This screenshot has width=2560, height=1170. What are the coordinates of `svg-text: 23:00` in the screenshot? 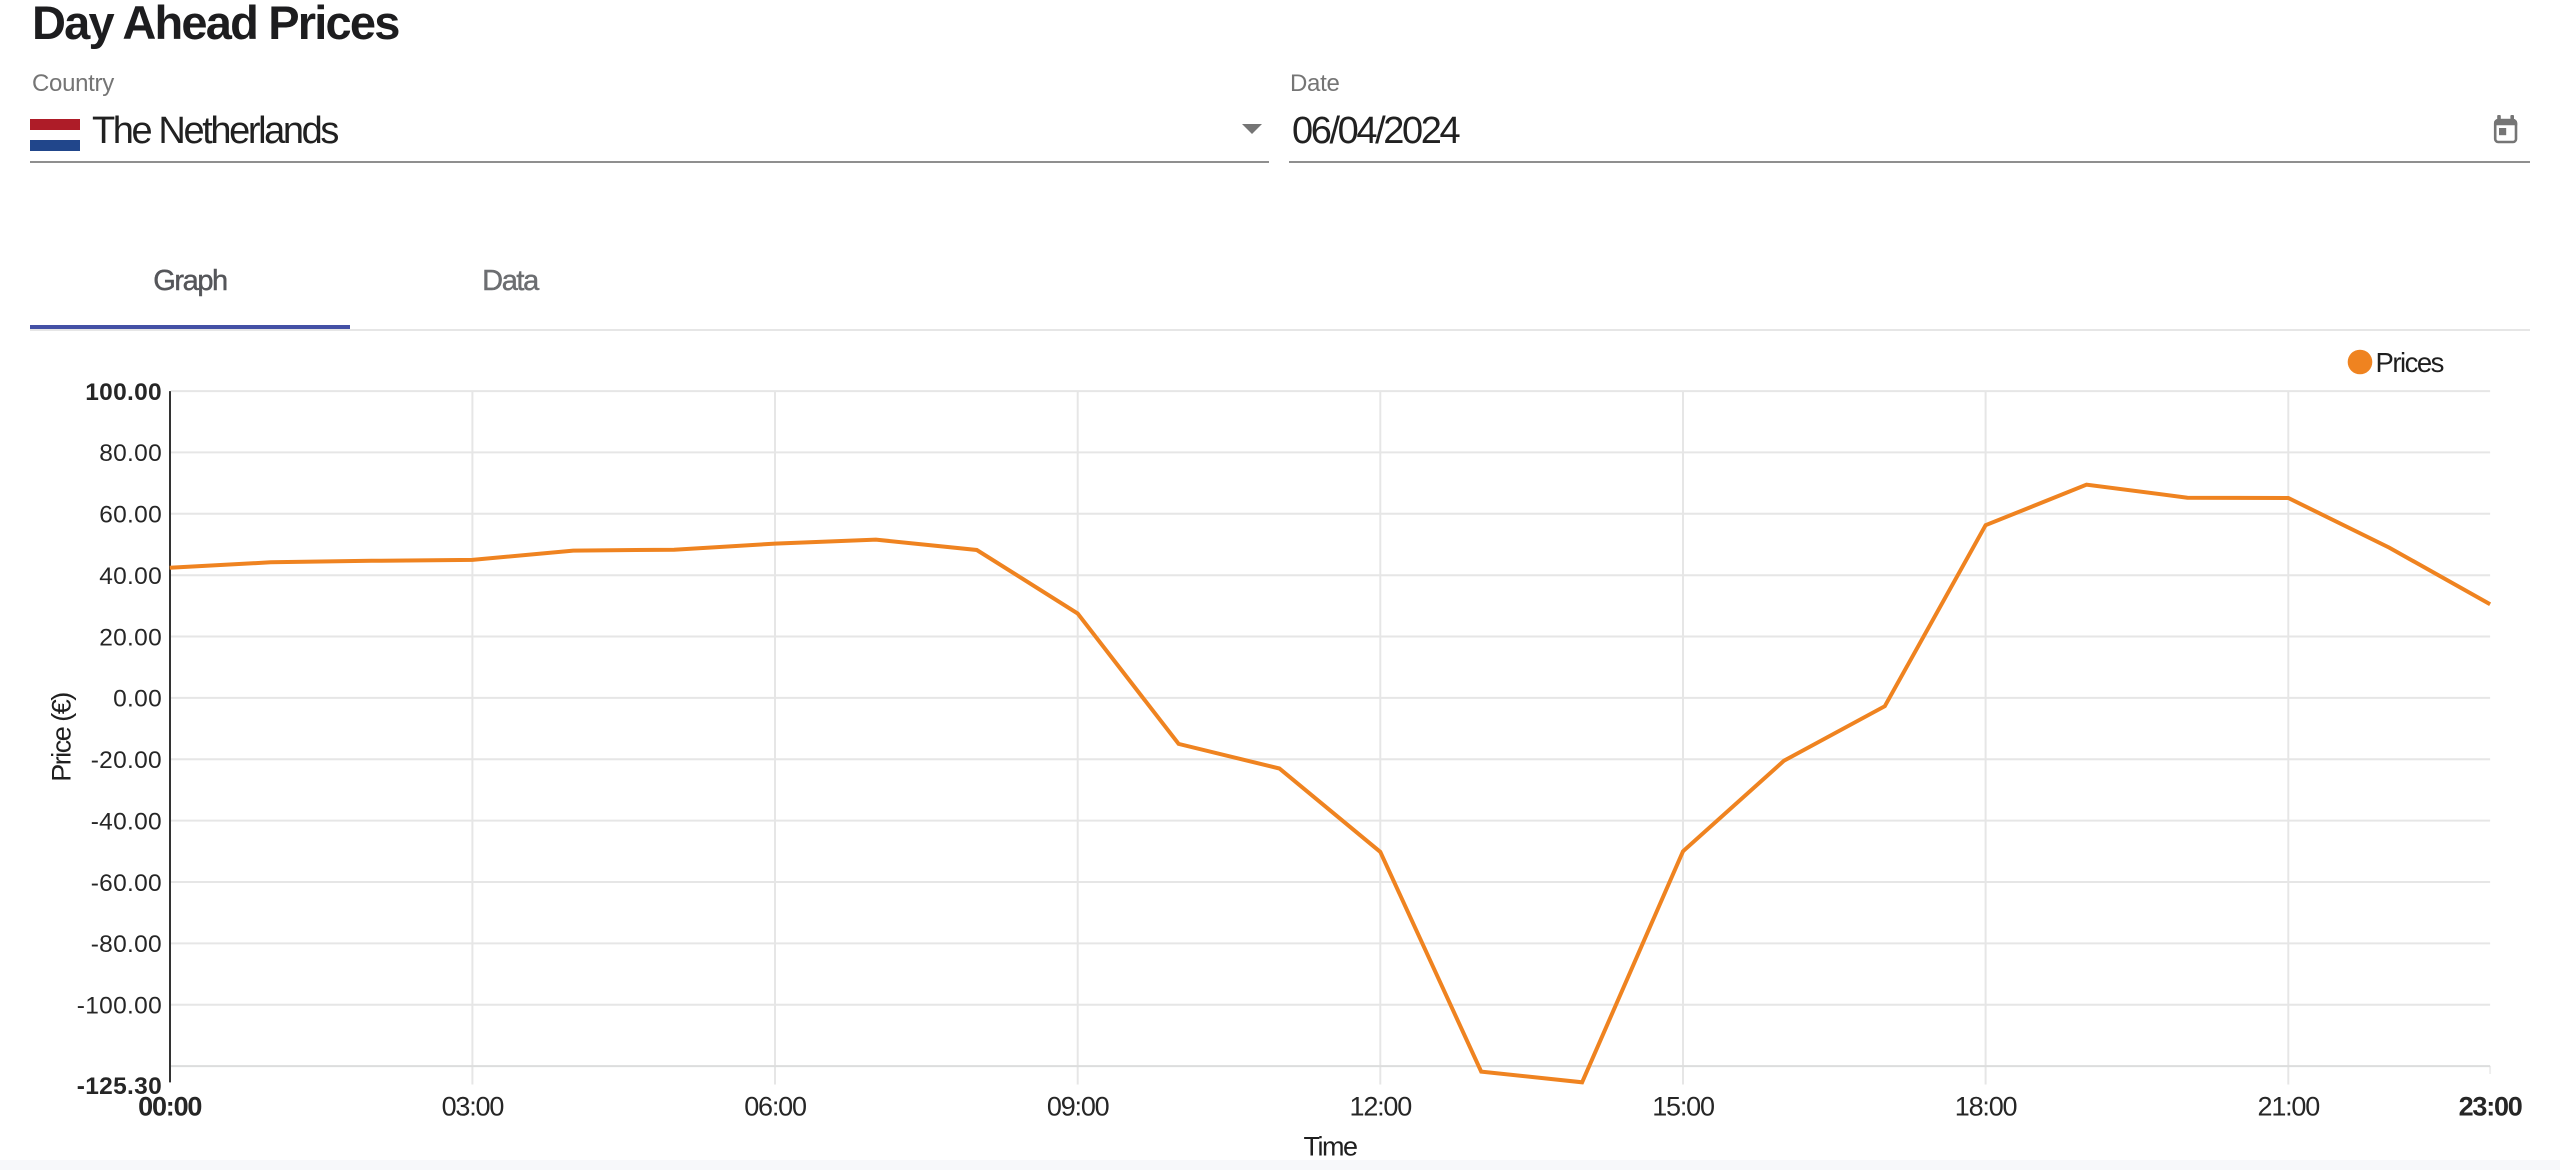 It's located at (2490, 1107).